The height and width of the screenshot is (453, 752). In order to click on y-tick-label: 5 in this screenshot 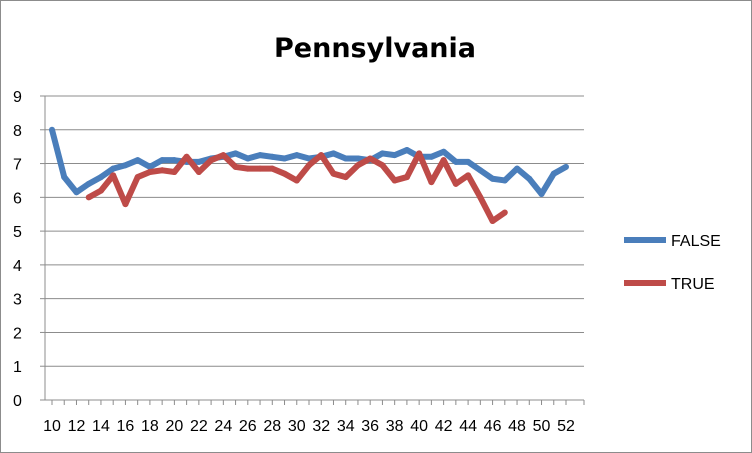, I will do `click(17, 232)`.